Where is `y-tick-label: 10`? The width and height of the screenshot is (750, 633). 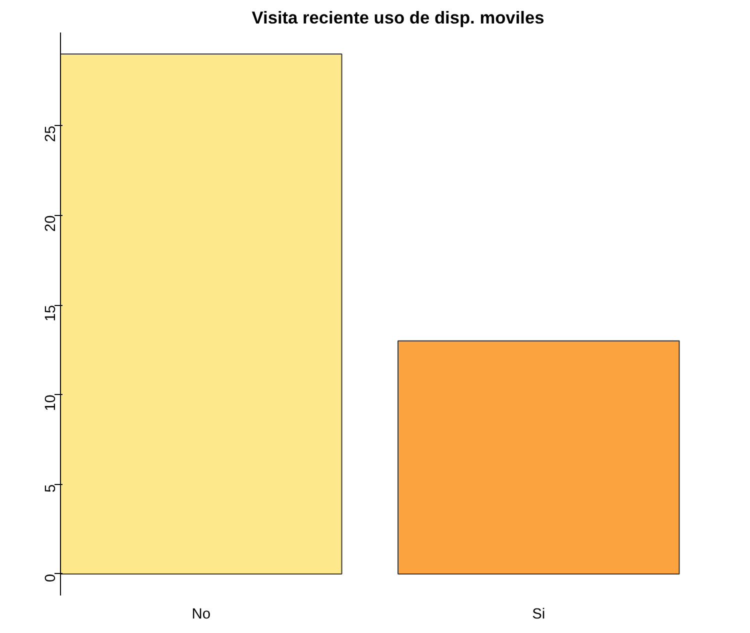
y-tick-label: 10 is located at coordinates (51, 402).